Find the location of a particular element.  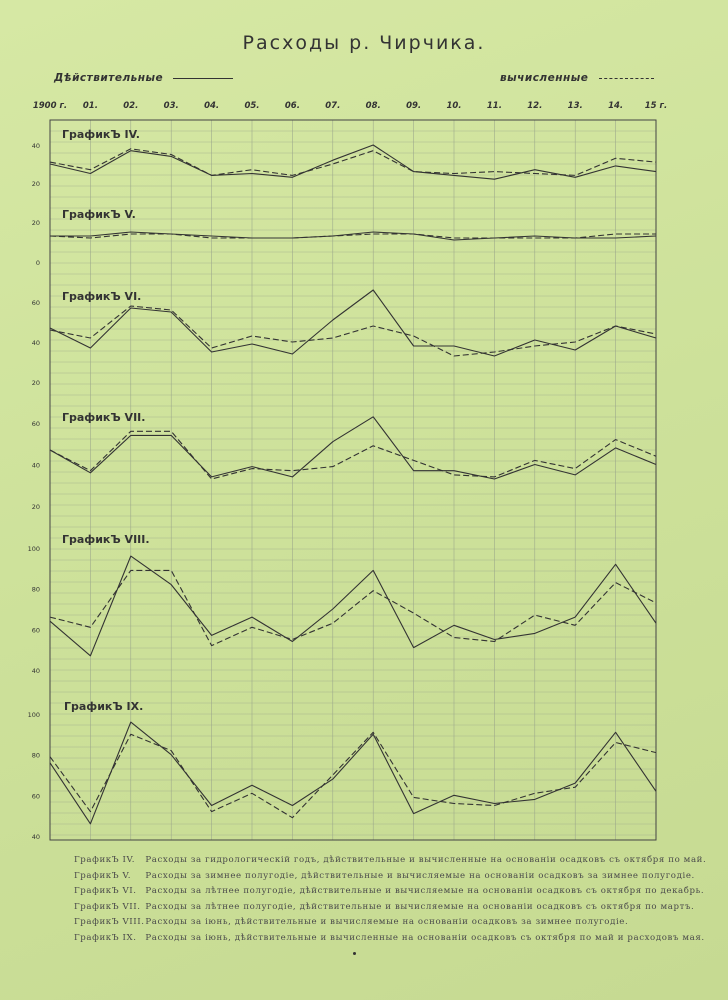

x-tick-label: 04. is located at coordinates (211, 106).